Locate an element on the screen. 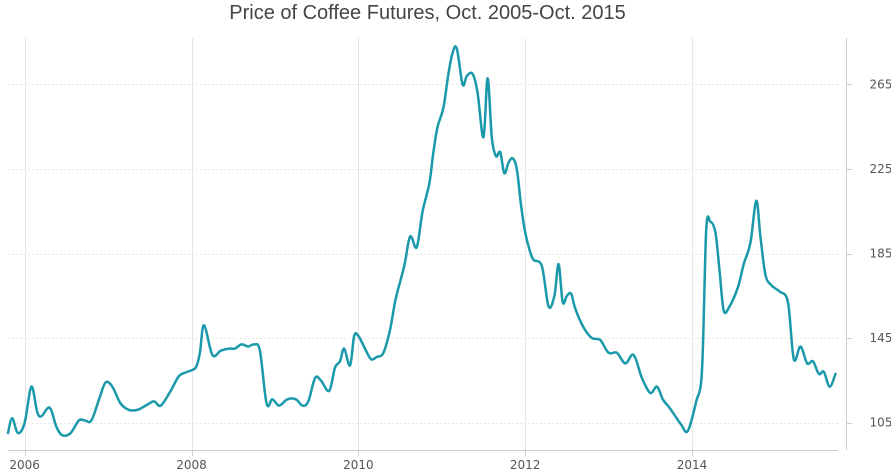 The image size is (891, 475). y-tick-label: 145 is located at coordinates (880, 338).